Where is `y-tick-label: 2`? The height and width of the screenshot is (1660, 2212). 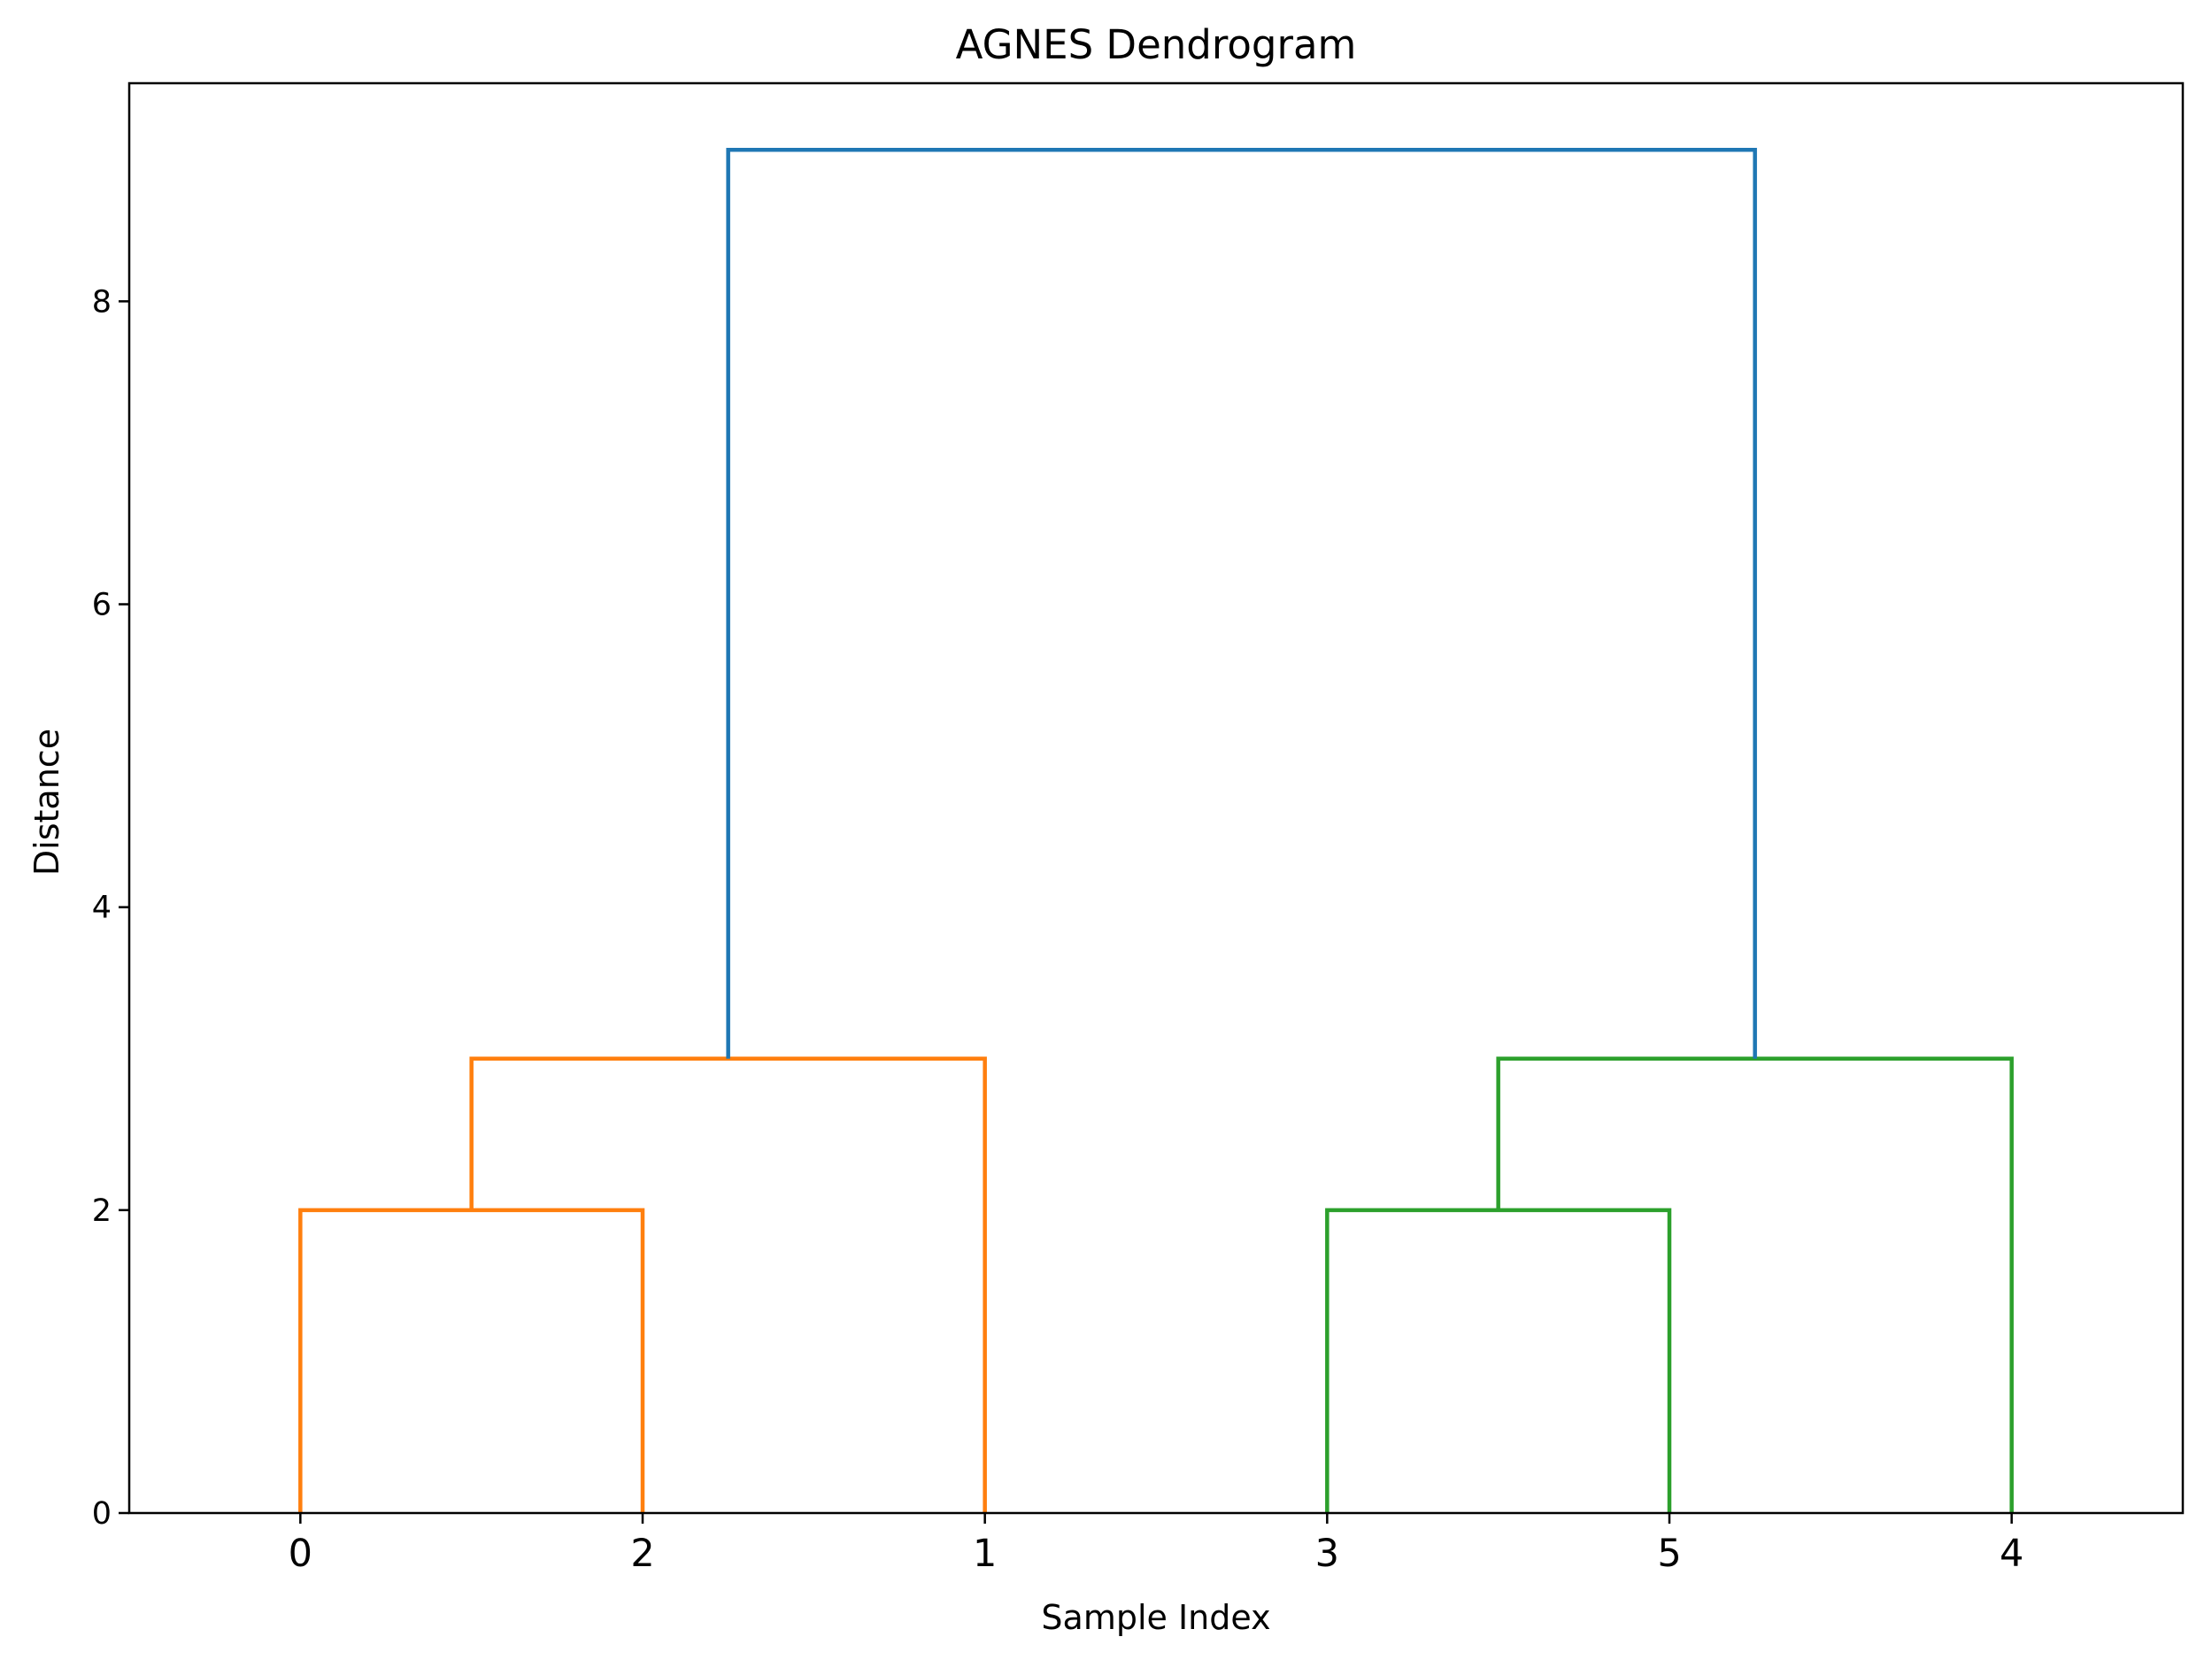 y-tick-label: 2 is located at coordinates (102, 1211).